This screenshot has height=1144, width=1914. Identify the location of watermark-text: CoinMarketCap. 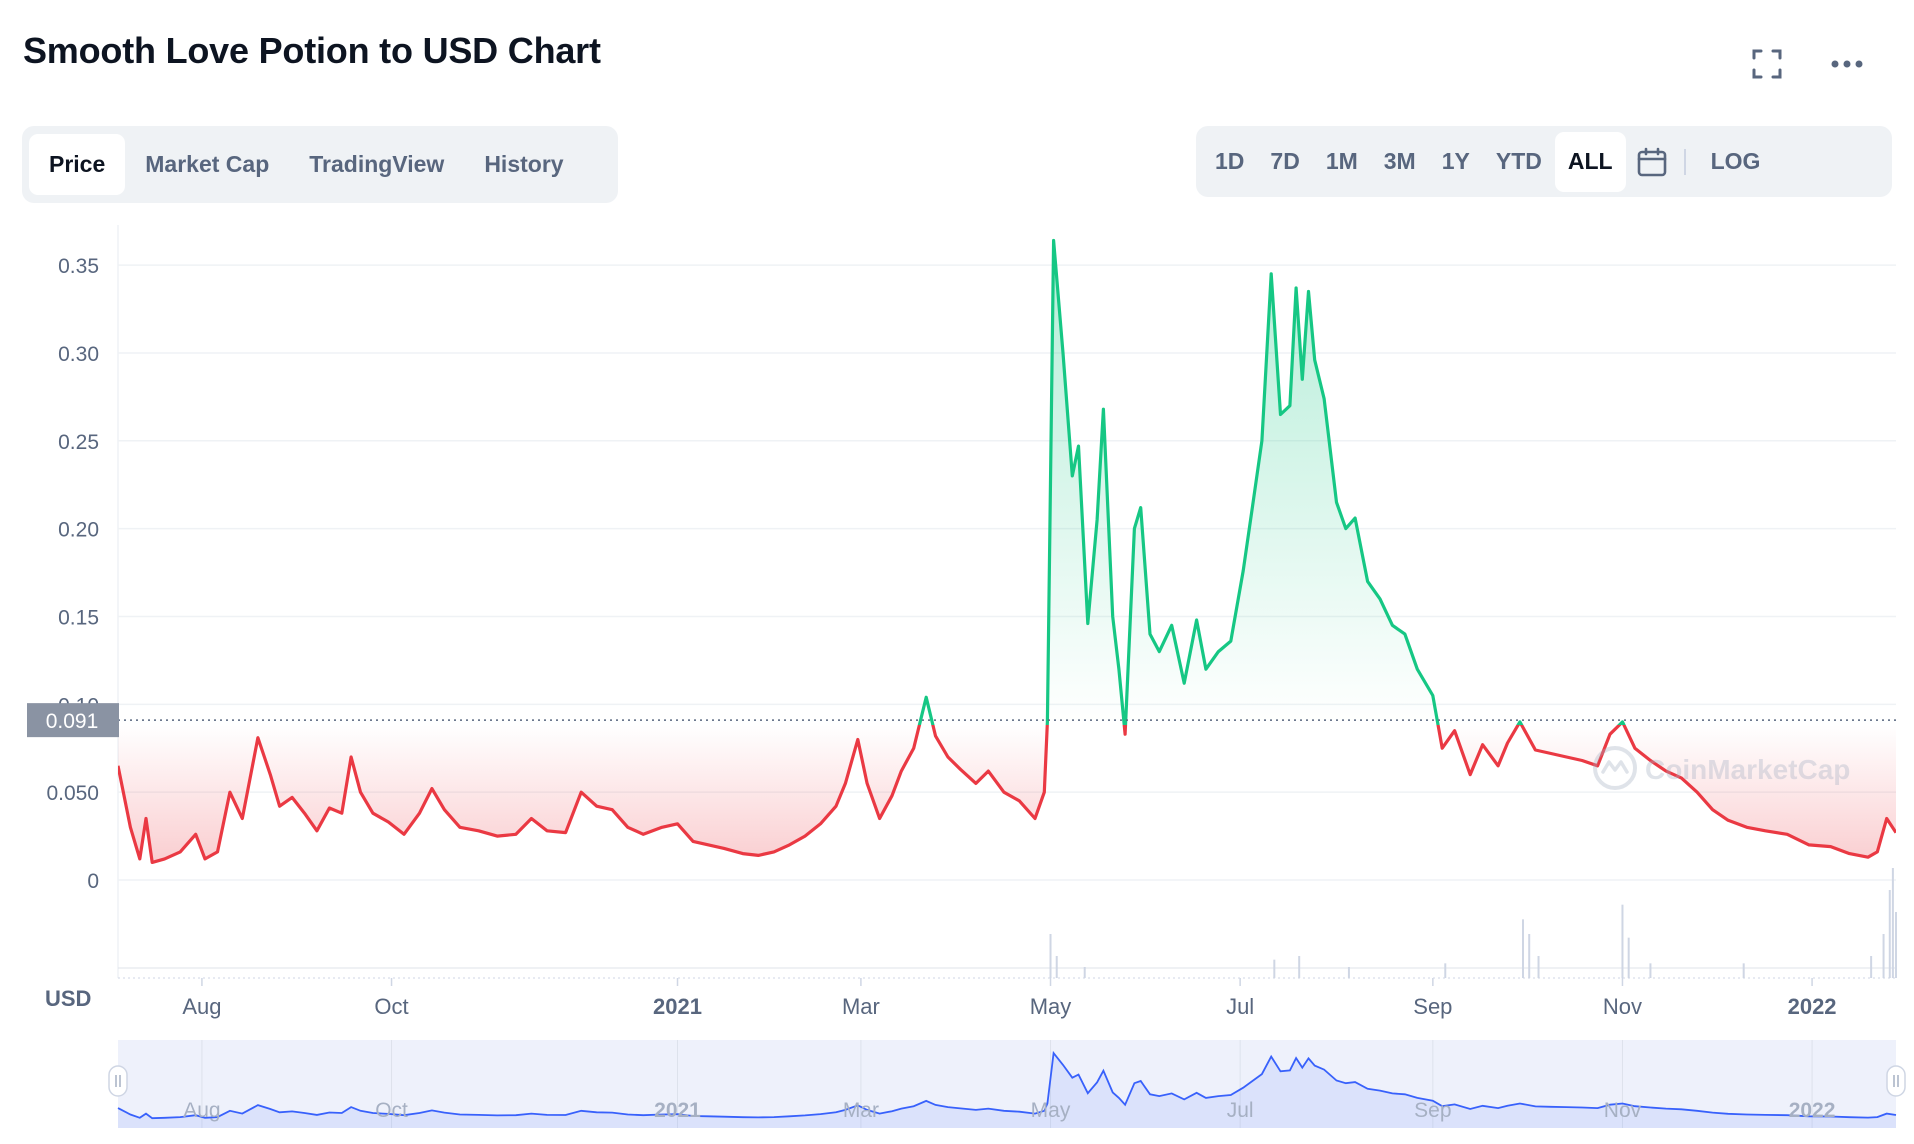
(1747, 769).